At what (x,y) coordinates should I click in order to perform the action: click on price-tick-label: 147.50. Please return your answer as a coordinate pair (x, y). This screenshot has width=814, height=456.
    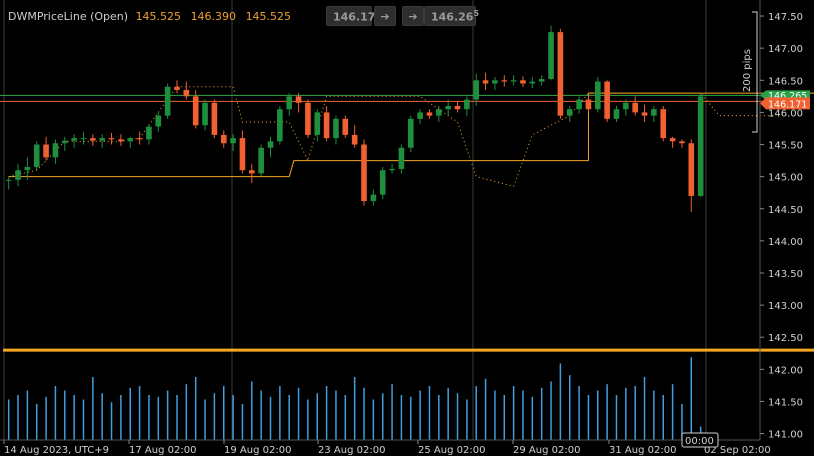
    Looking at the image, I should click on (785, 17).